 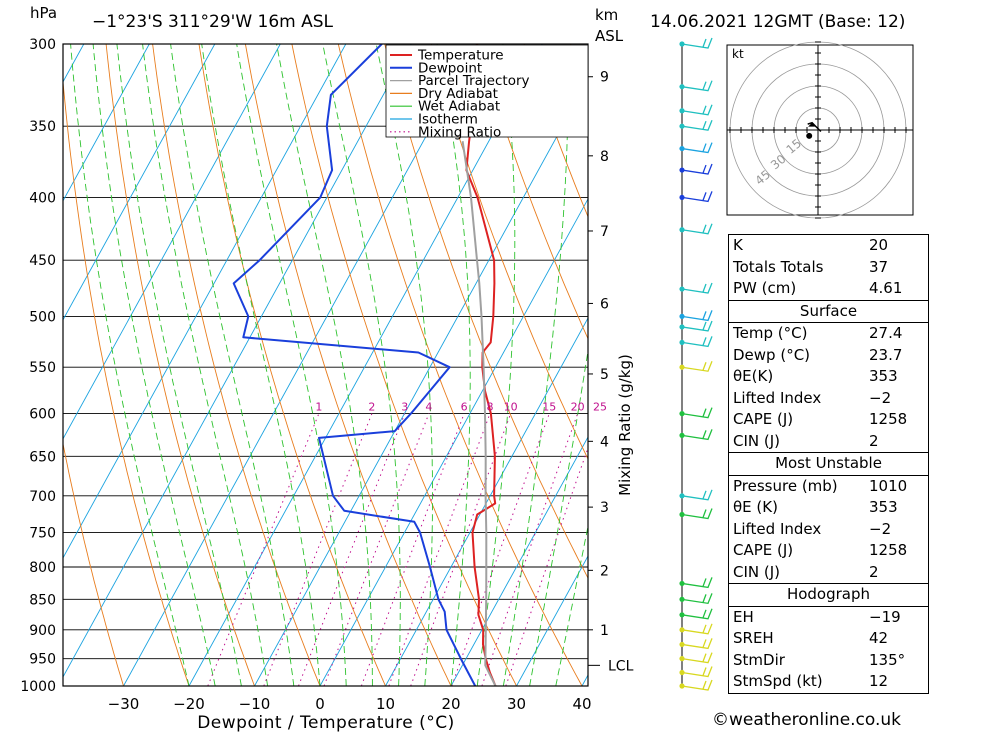 What do you see at coordinates (778, 681) in the screenshot?
I see `stat-label: StmSpd (kt)` at bounding box center [778, 681].